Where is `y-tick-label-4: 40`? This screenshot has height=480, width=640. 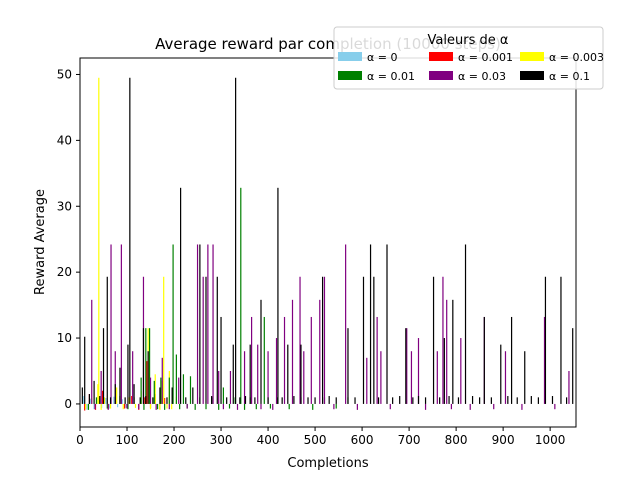
y-tick-label-4: 40 is located at coordinates (64, 140).